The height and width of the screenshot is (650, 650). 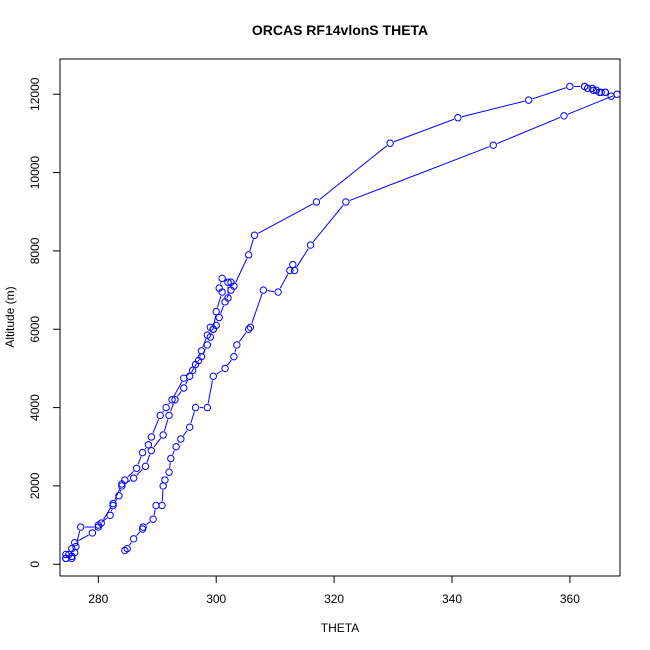 What do you see at coordinates (334, 590) in the screenshot?
I see `x-axis: 280 300 320 340 360` at bounding box center [334, 590].